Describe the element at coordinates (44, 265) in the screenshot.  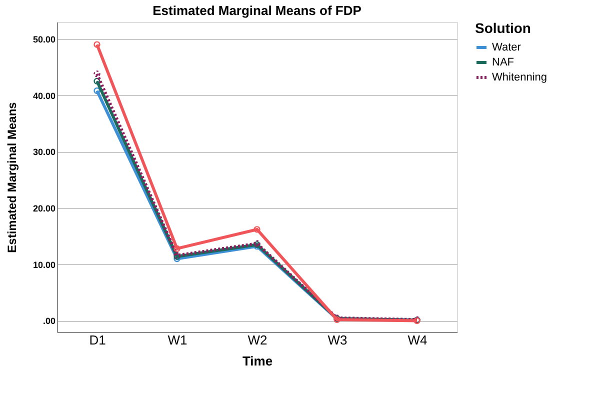
I see `y-tick-label: 10.00` at that location.